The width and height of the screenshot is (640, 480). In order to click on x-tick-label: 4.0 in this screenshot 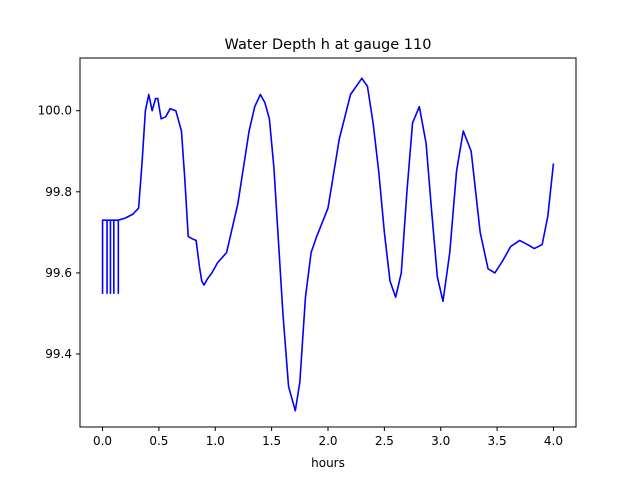, I will do `click(553, 441)`.